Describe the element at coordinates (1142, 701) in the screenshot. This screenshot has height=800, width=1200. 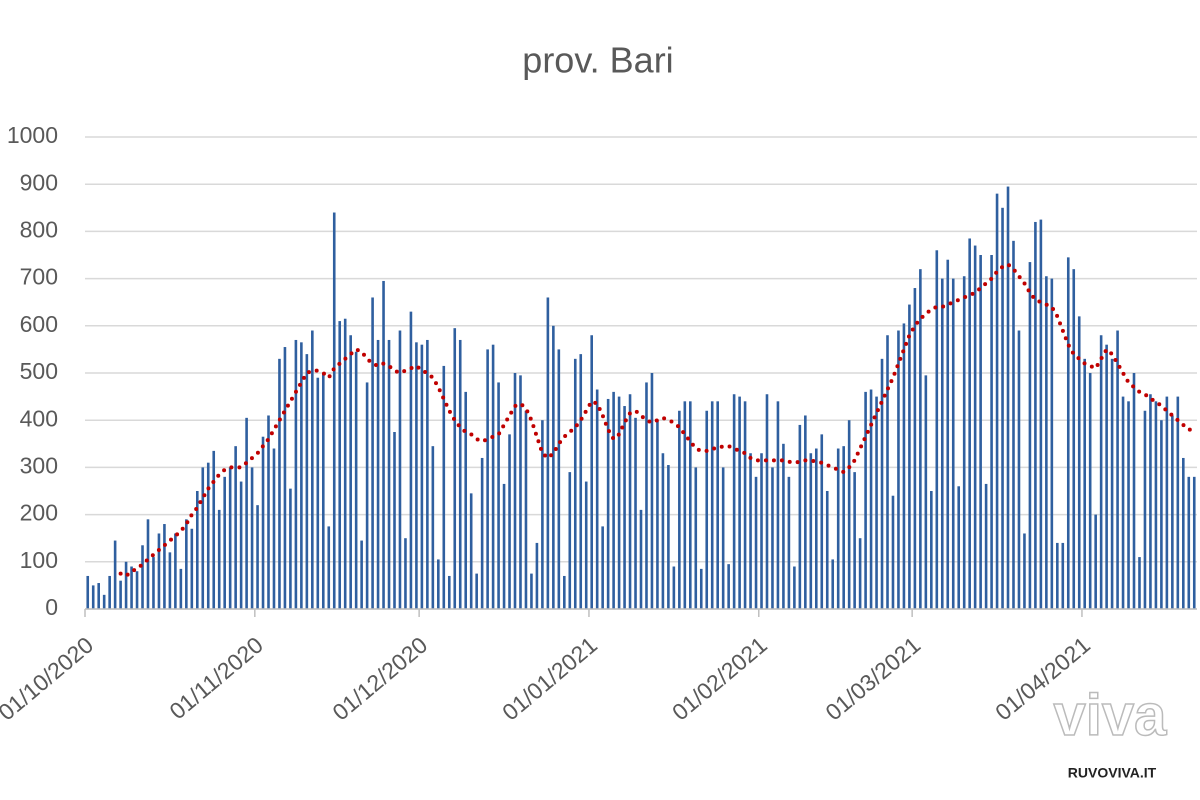
I see `watermark-bubble` at that location.